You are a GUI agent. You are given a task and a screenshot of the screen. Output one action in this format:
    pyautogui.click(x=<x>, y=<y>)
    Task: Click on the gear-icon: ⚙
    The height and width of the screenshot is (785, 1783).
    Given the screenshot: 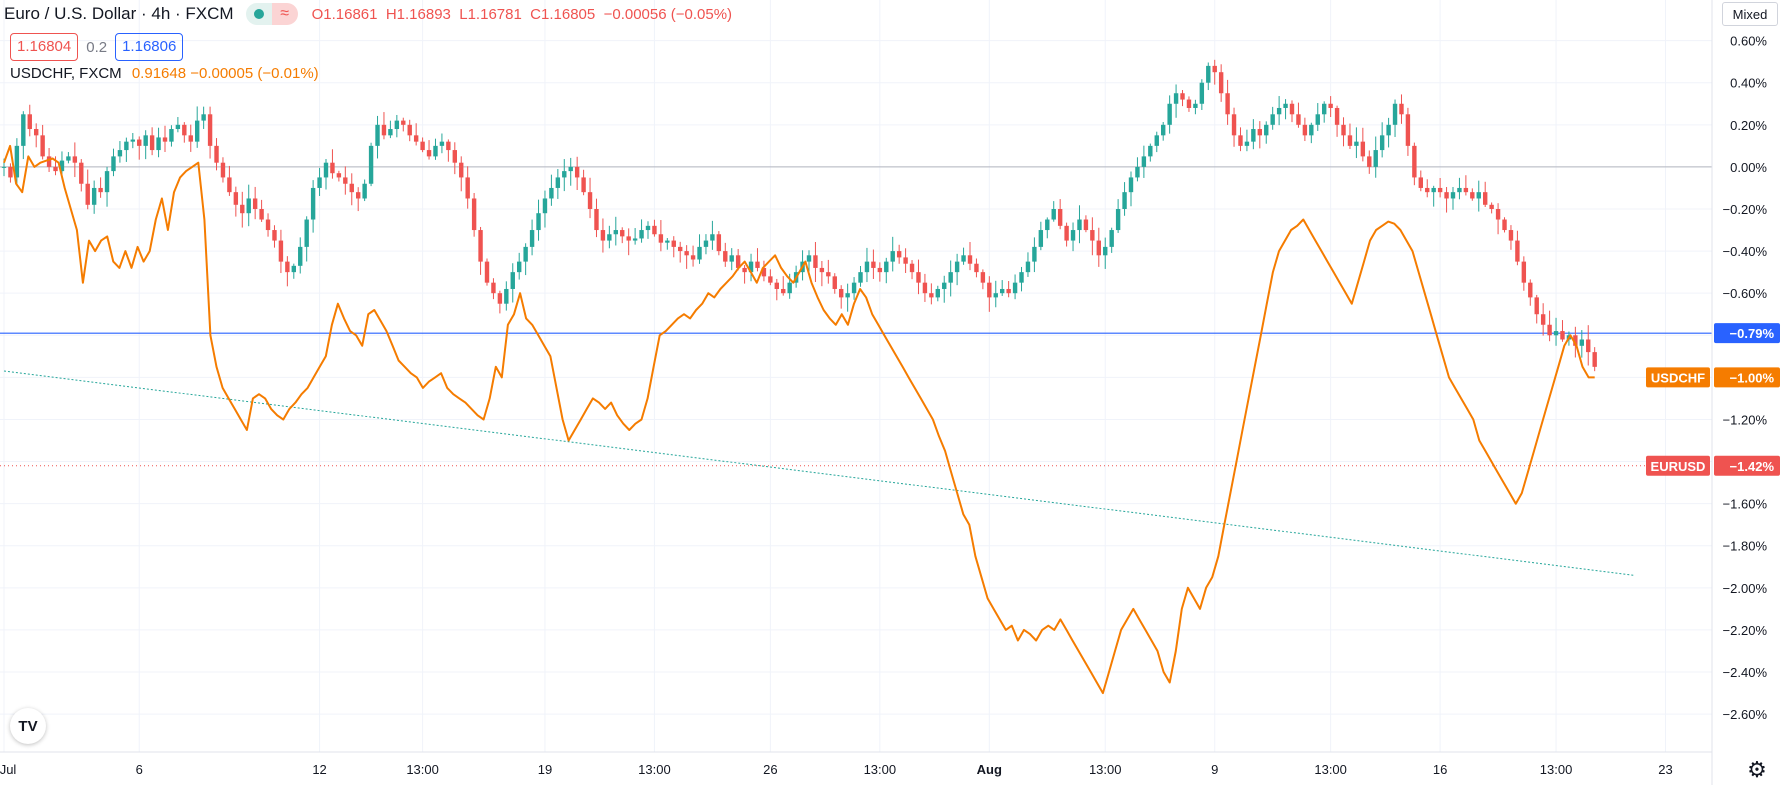 What is the action you would take?
    pyautogui.click(x=1757, y=769)
    